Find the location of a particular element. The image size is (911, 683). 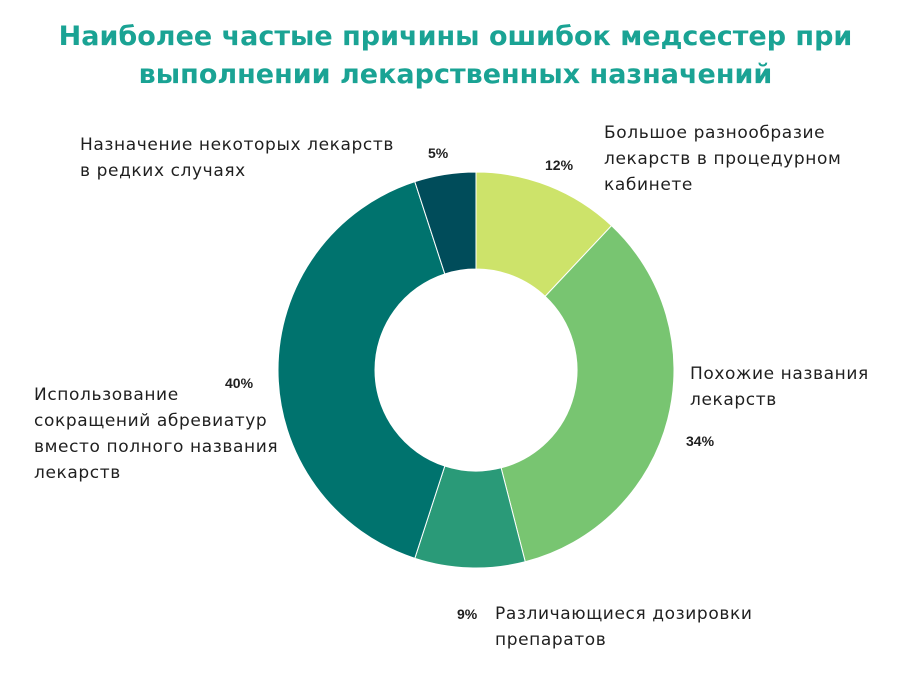

value-label-1: 12% is located at coordinates (559, 165).